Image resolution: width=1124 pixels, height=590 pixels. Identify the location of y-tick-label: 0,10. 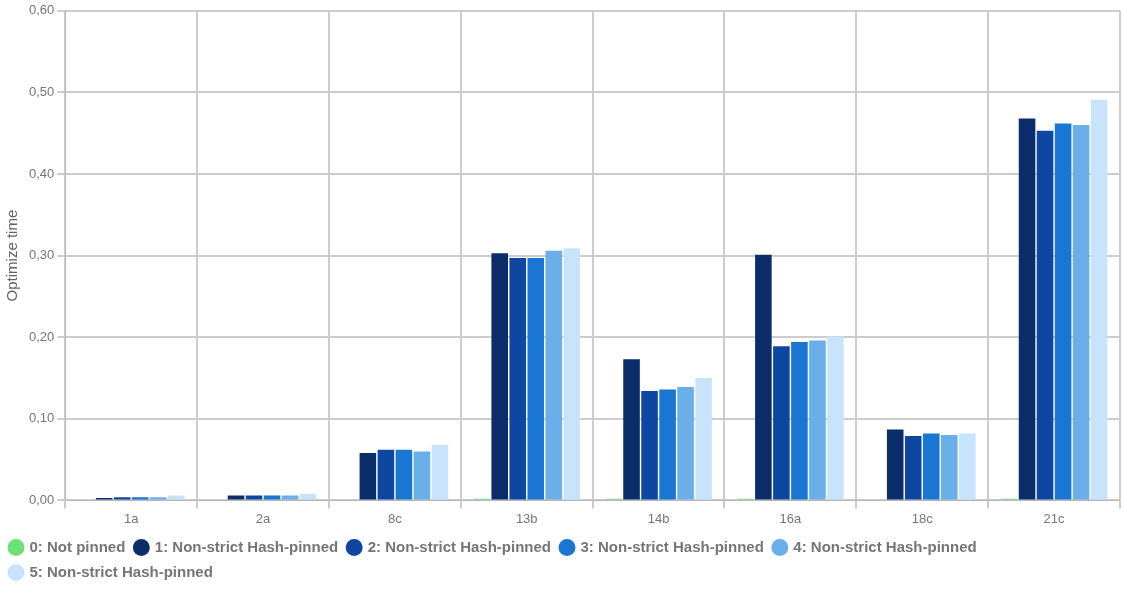
(41, 418).